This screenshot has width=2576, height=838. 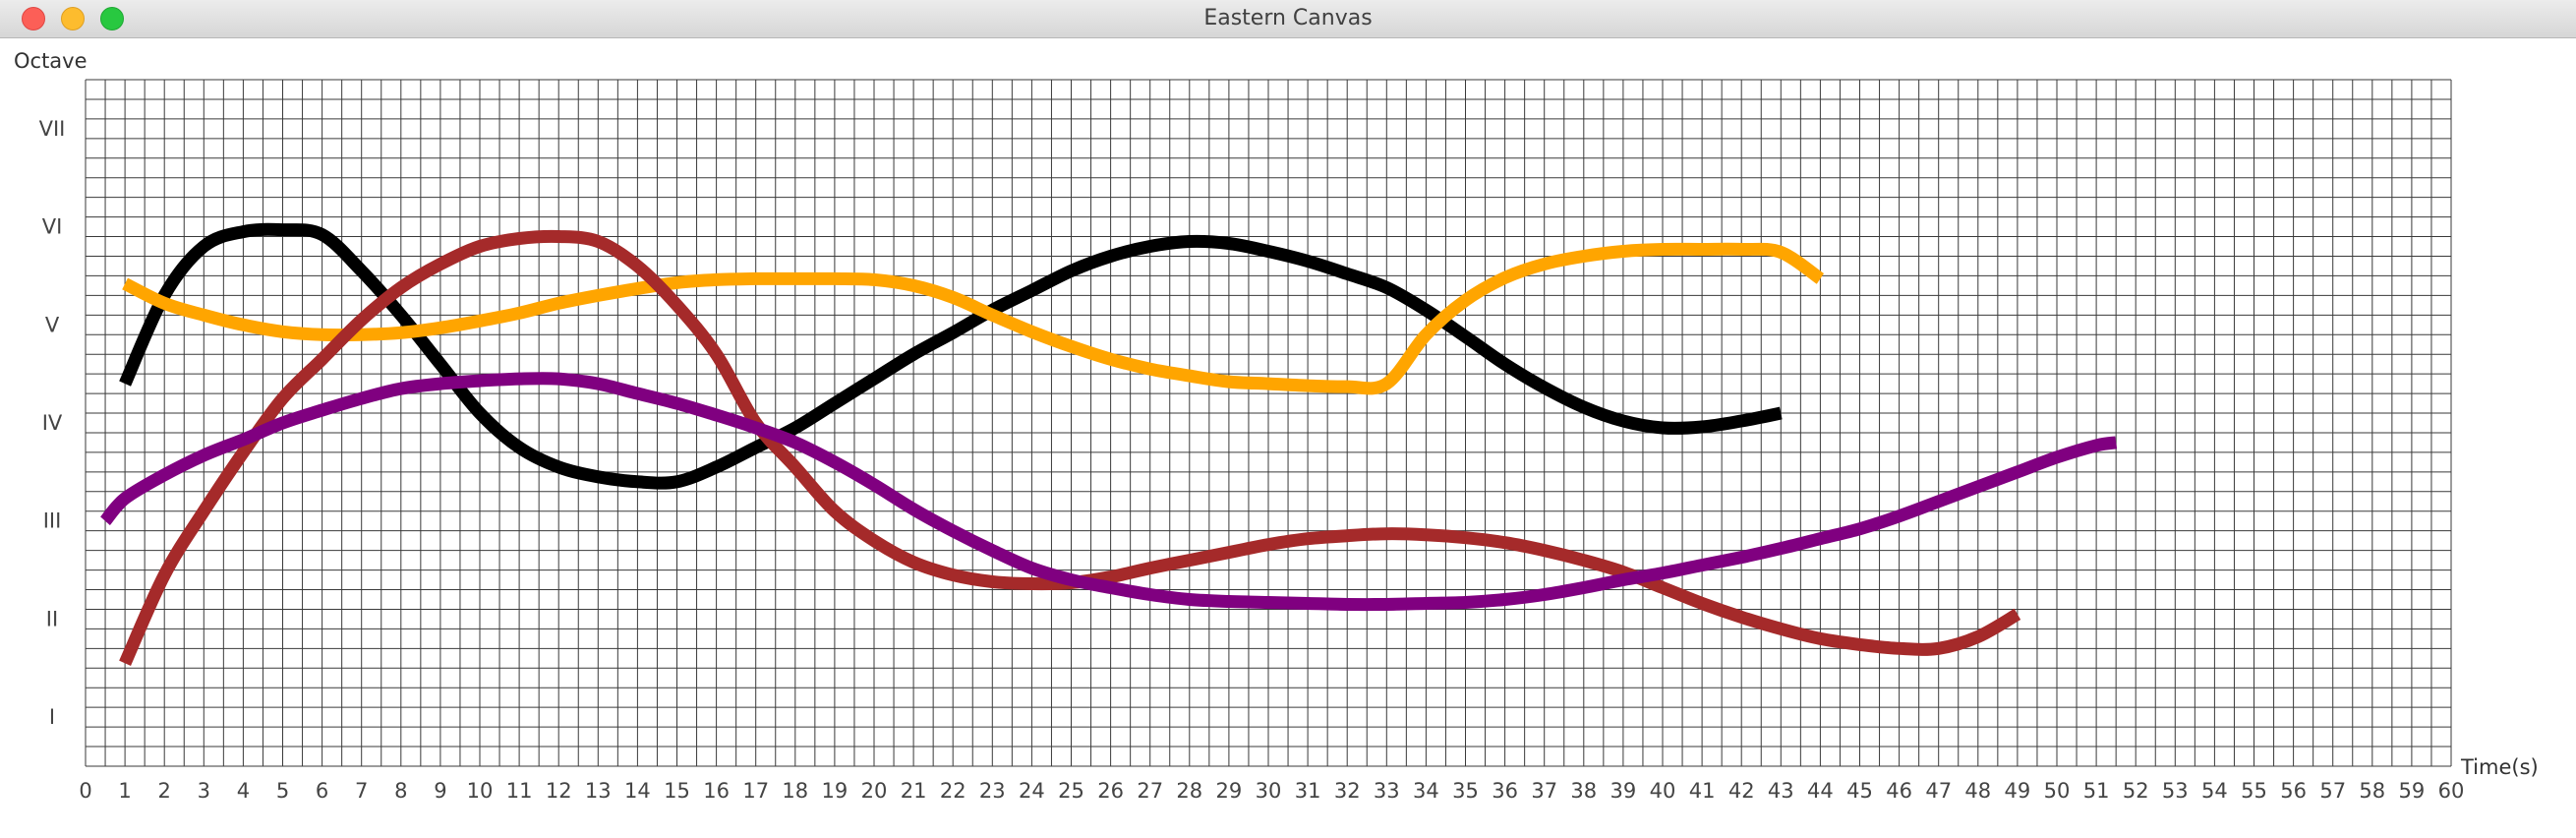 I want to click on x-tick-label: 2, so click(x=164, y=791).